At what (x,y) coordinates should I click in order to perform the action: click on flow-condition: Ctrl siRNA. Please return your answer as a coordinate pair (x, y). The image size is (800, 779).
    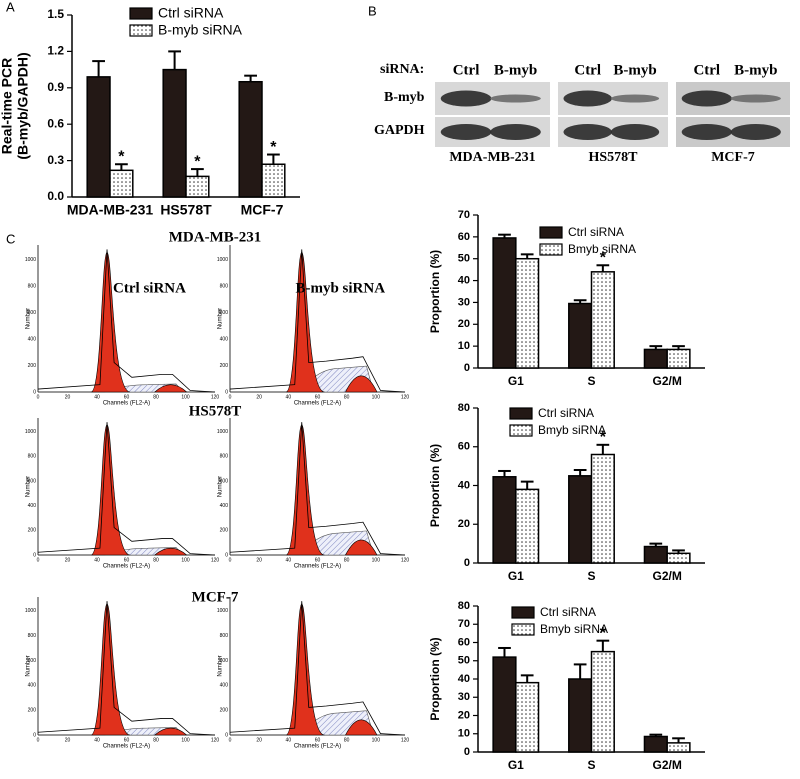
    Looking at the image, I should click on (149, 289).